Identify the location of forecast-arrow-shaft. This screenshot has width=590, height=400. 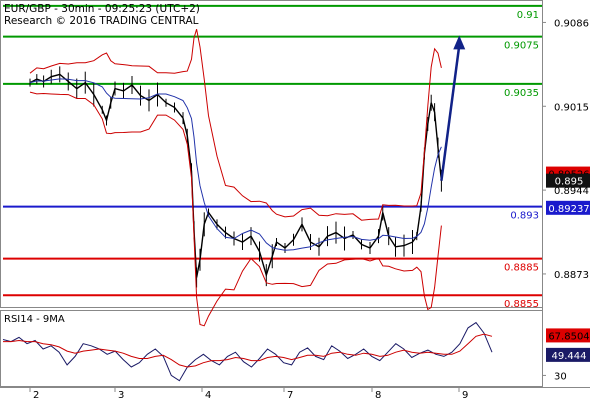
(450, 113).